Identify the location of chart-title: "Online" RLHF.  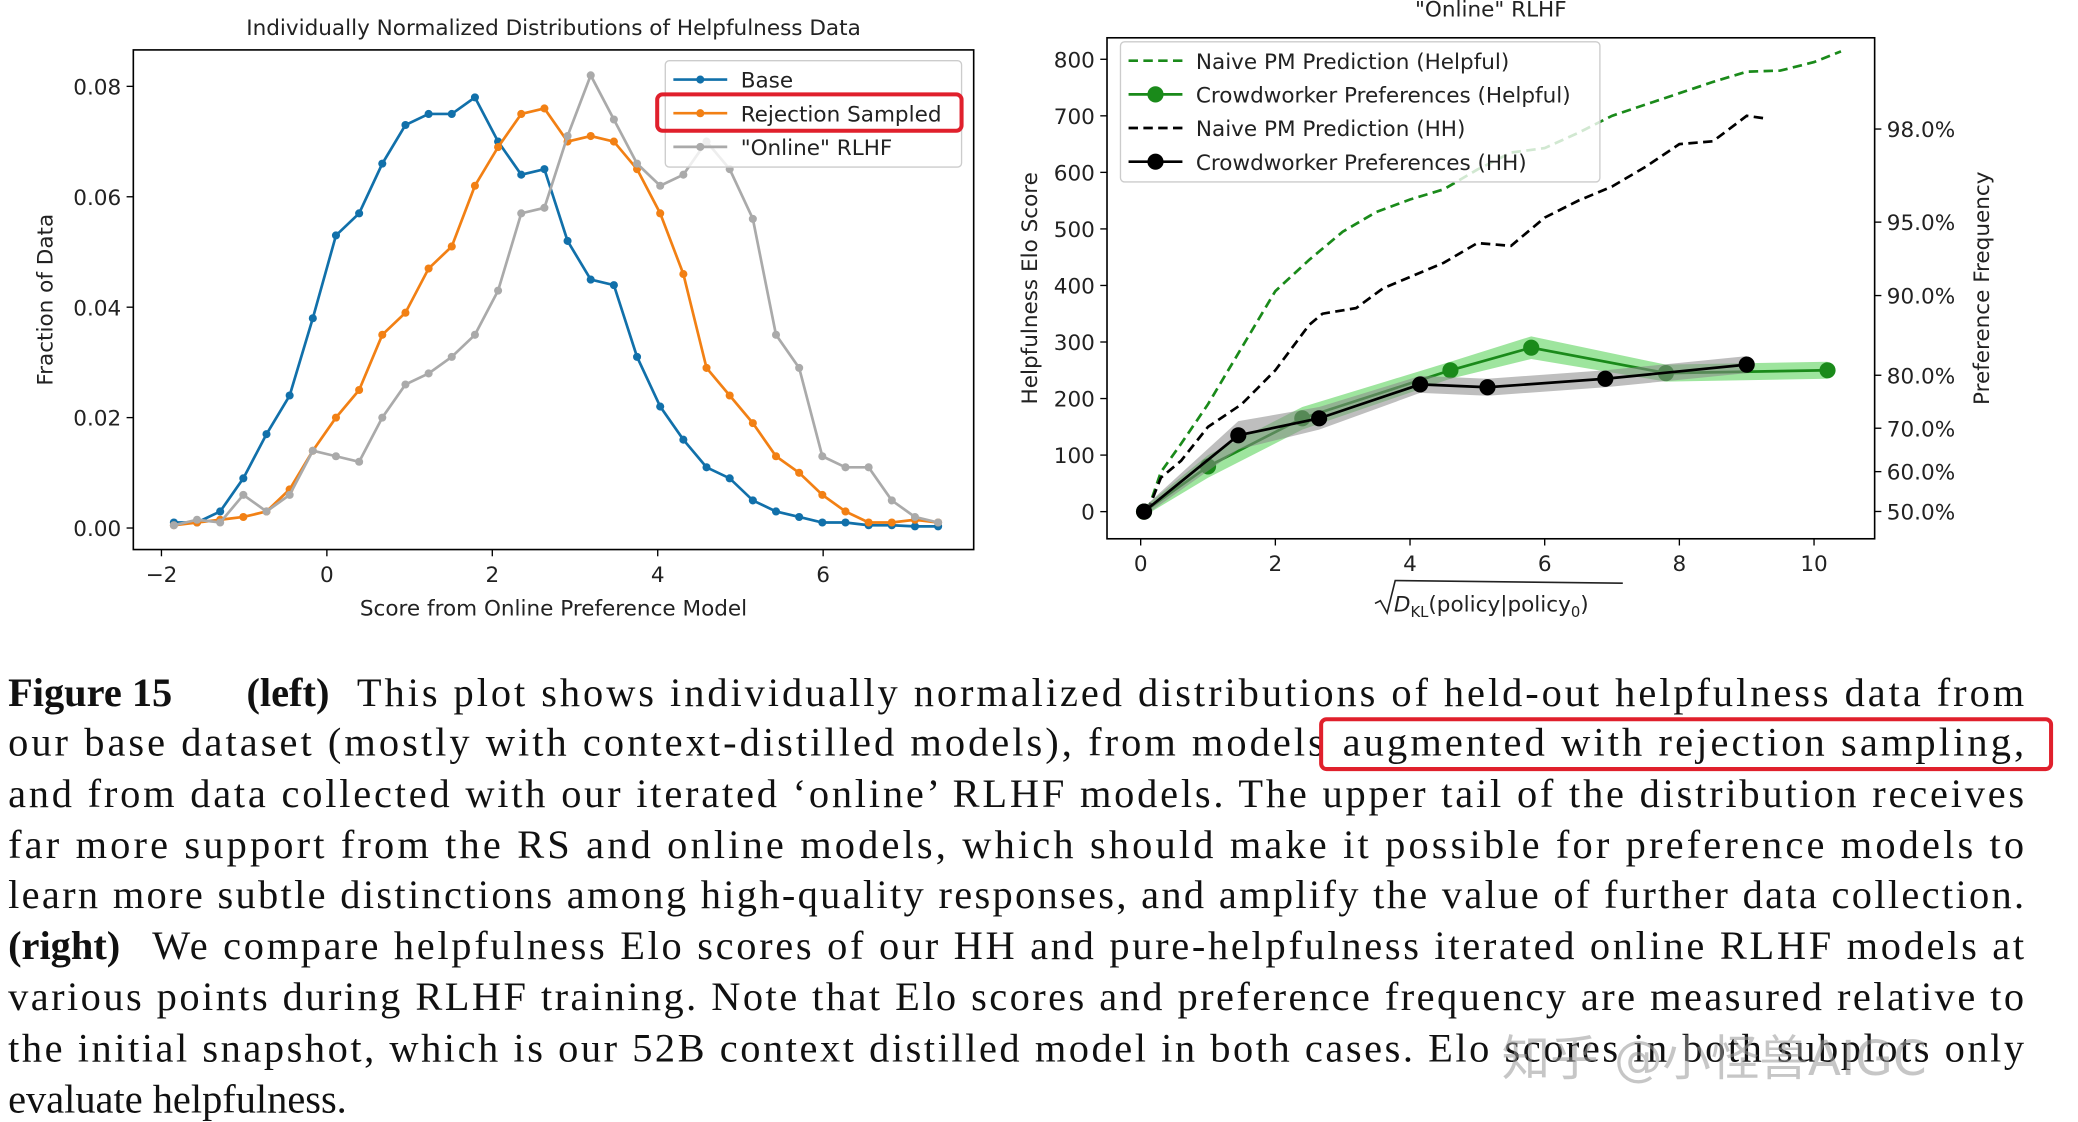
(1491, 11).